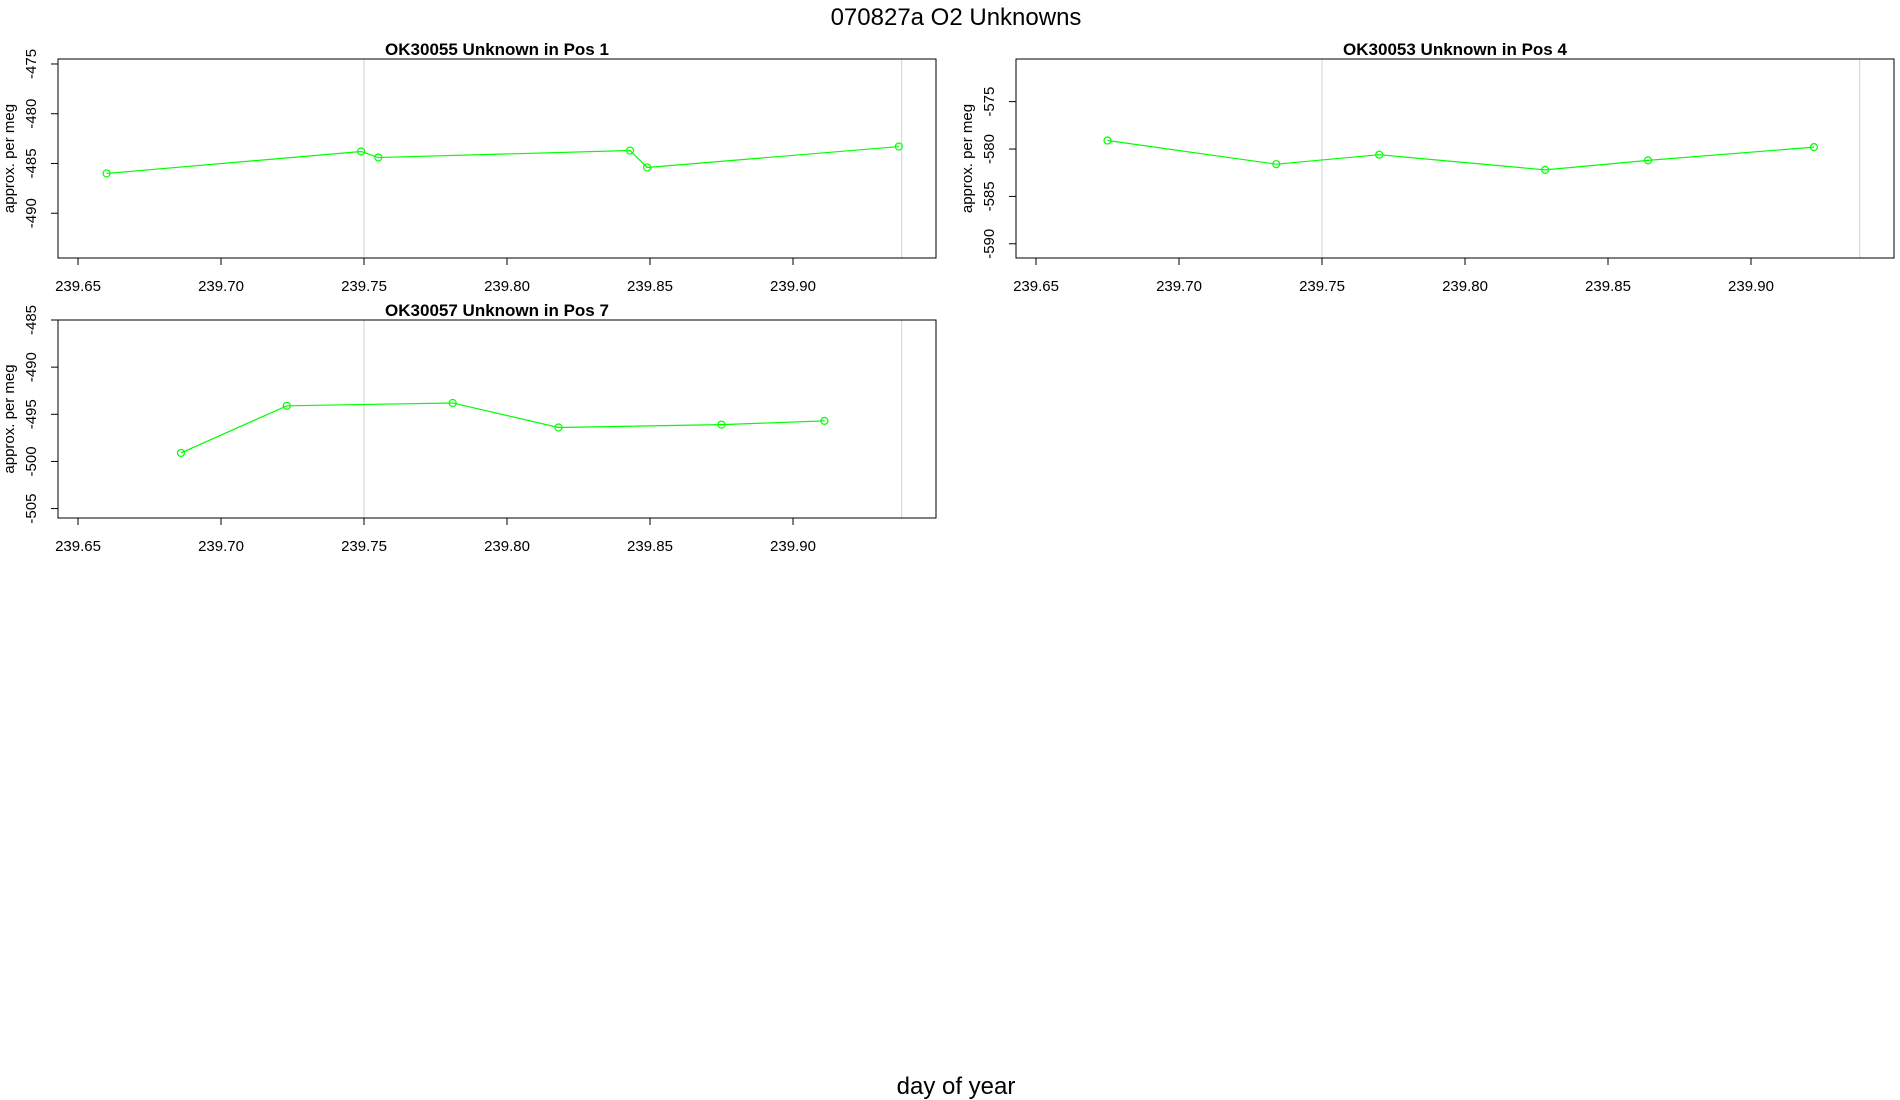  What do you see at coordinates (999, 173) in the screenshot?
I see `y-axis: -575 -580 -585 -590` at bounding box center [999, 173].